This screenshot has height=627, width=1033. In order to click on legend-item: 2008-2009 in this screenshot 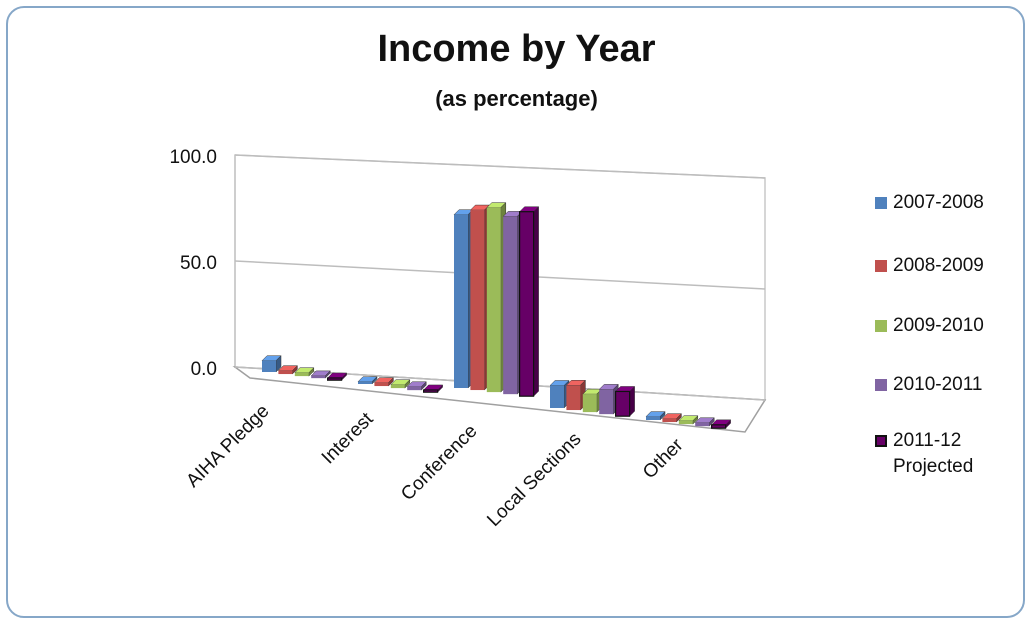, I will do `click(954, 266)`.